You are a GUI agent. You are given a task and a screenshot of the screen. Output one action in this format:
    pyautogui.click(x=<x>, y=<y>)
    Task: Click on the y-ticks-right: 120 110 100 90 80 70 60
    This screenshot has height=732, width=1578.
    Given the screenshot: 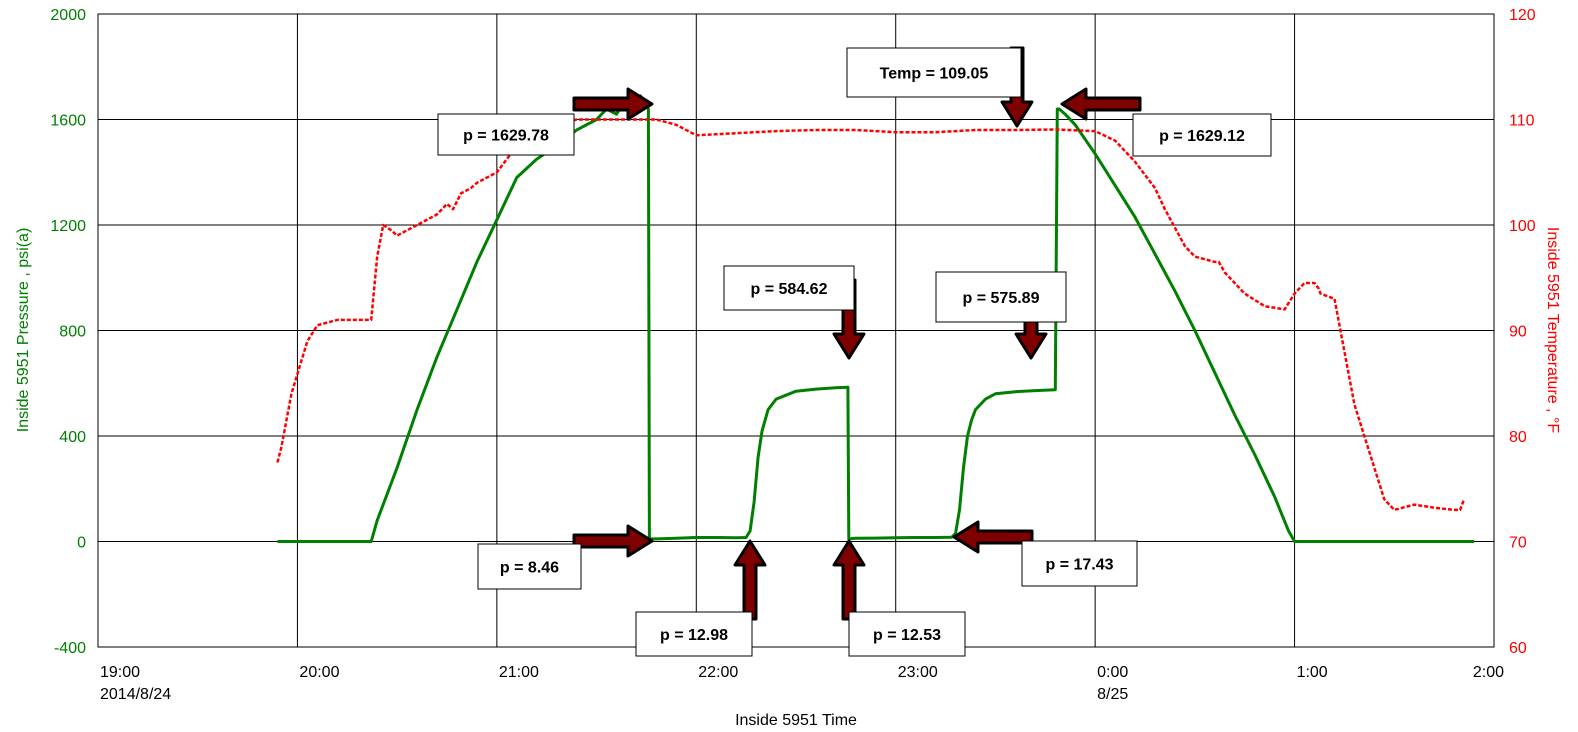 What is the action you would take?
    pyautogui.click(x=1522, y=332)
    